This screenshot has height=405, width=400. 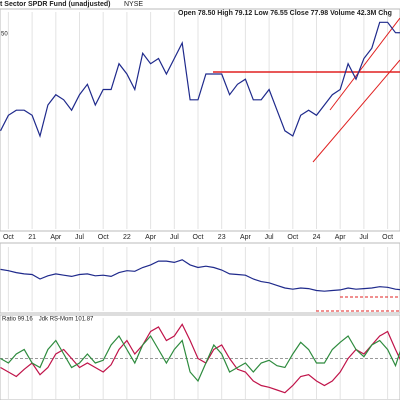 I want to click on x-tick-label: 21, so click(x=32, y=237).